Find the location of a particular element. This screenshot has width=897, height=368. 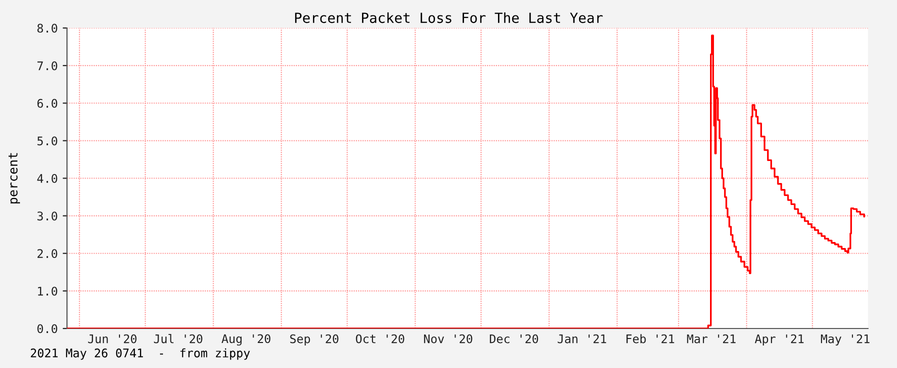

x-tick-label: Jun '20 is located at coordinates (112, 339).